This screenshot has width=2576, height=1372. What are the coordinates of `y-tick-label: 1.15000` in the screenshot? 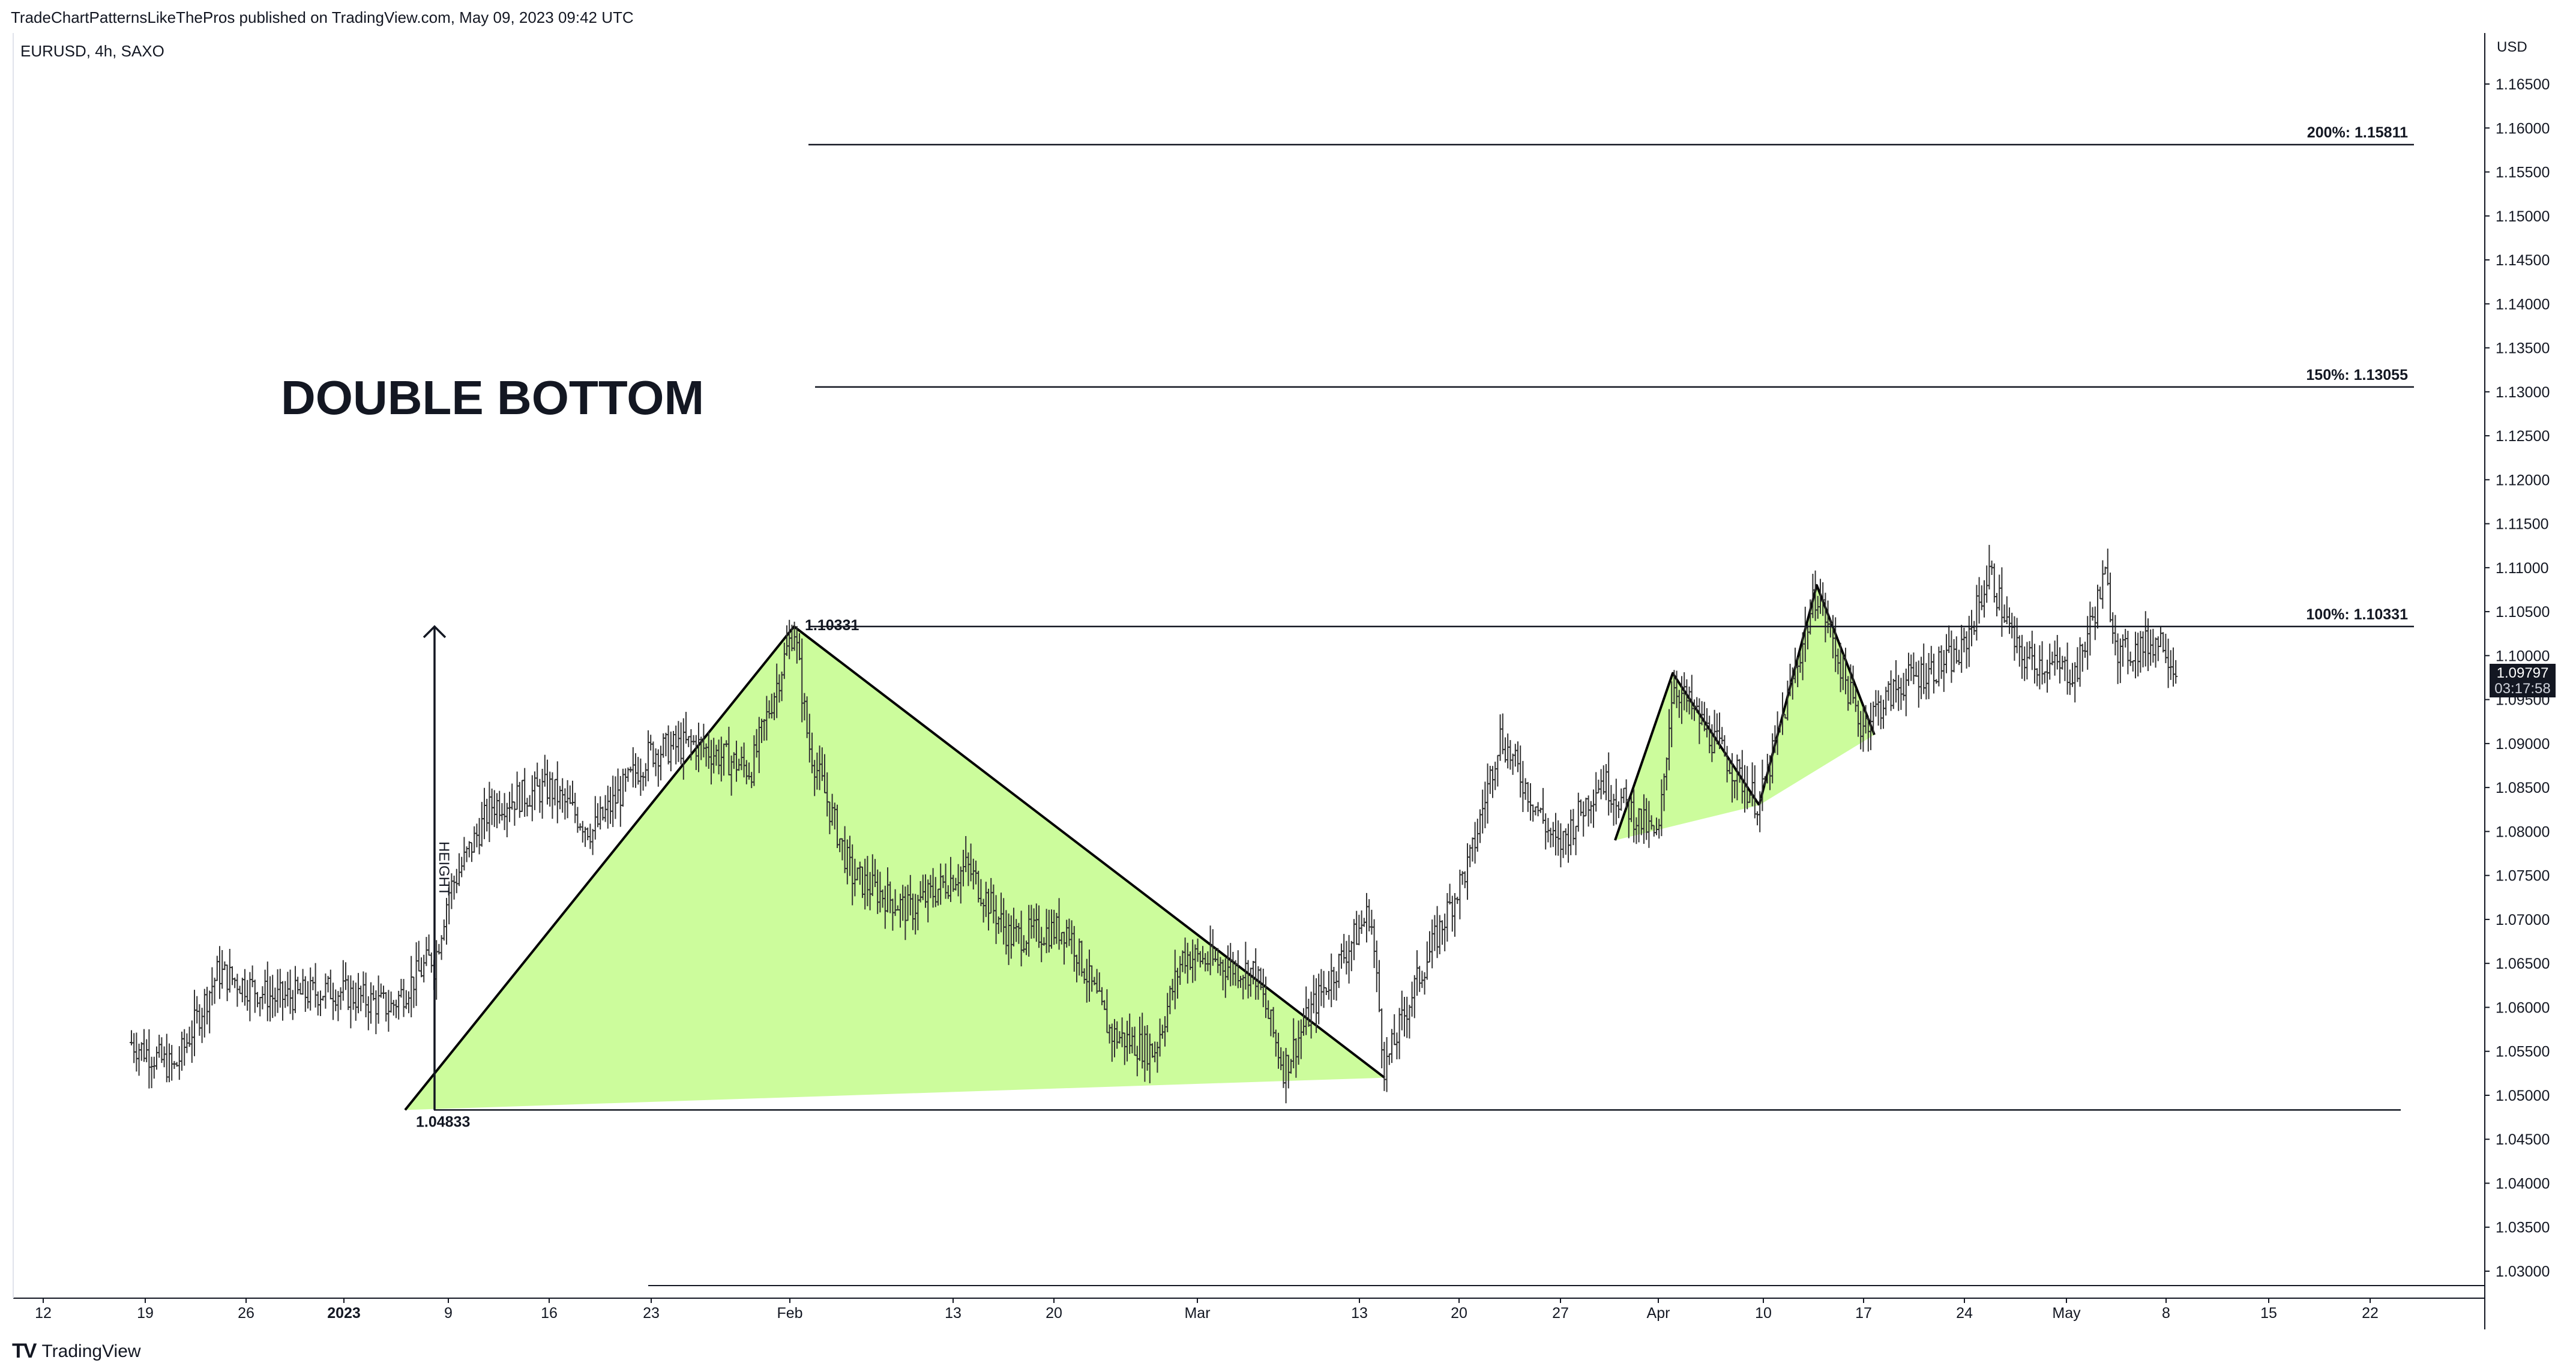 It's located at (2523, 217).